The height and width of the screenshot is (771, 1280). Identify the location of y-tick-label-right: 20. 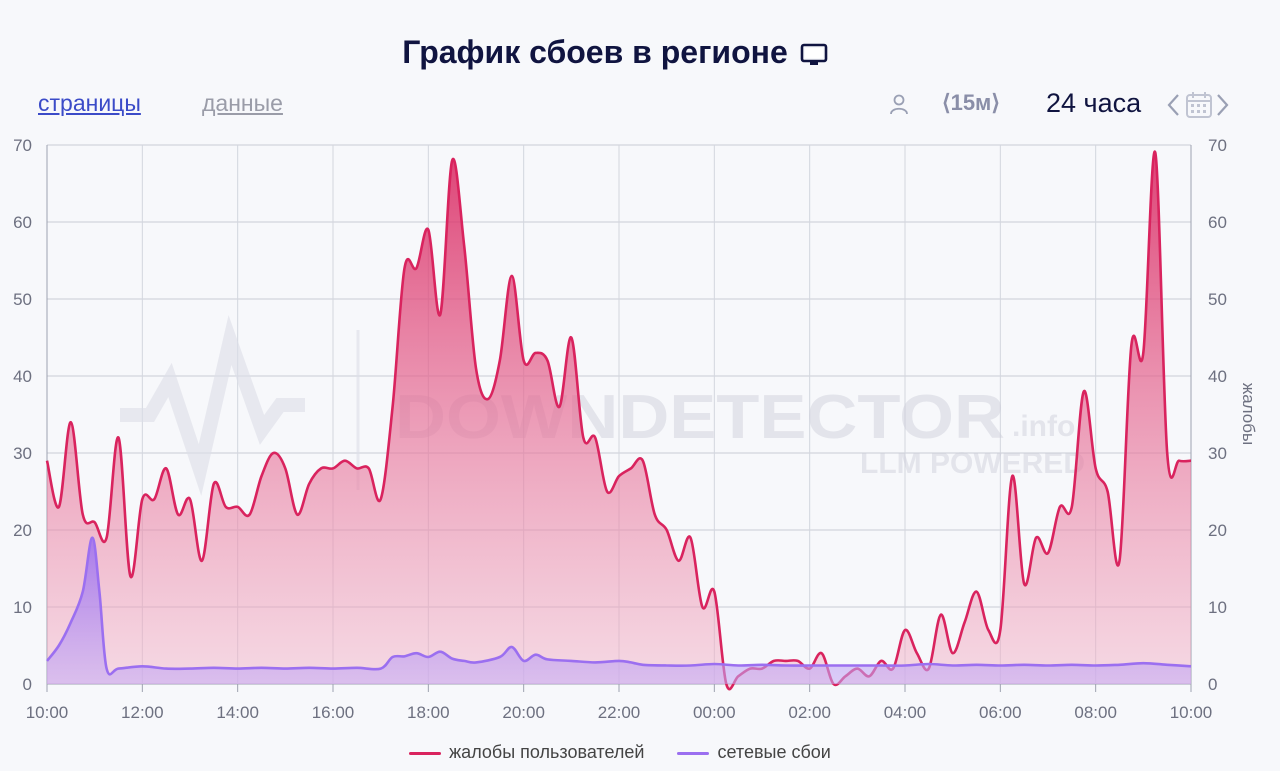
(1217, 530).